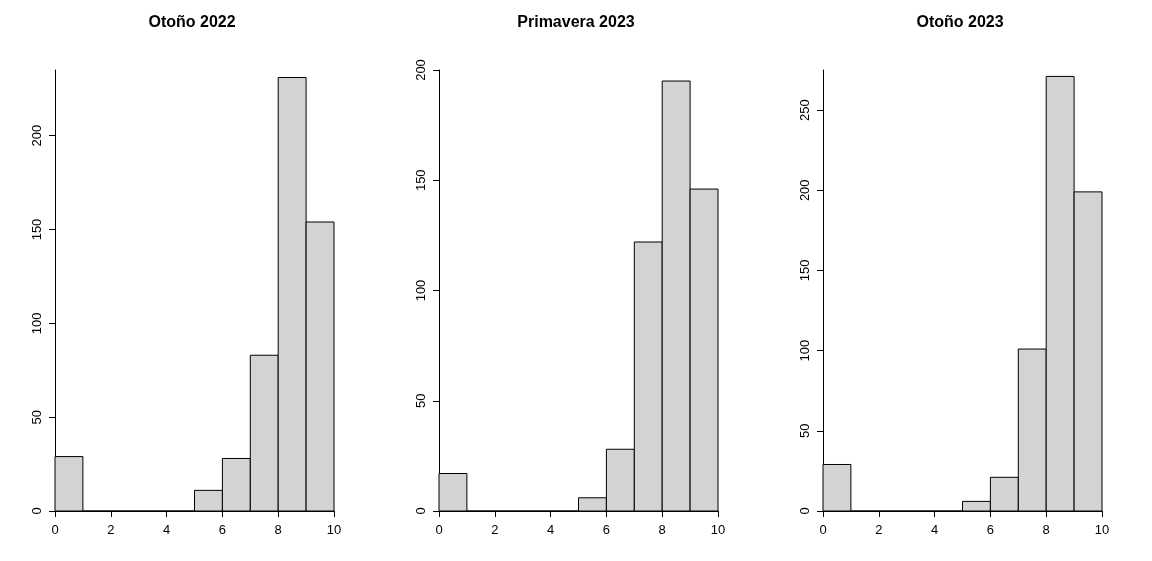 This screenshot has width=1152, height=561. What do you see at coordinates (804, 110) in the screenshot?
I see `y-tick-label: 250` at bounding box center [804, 110].